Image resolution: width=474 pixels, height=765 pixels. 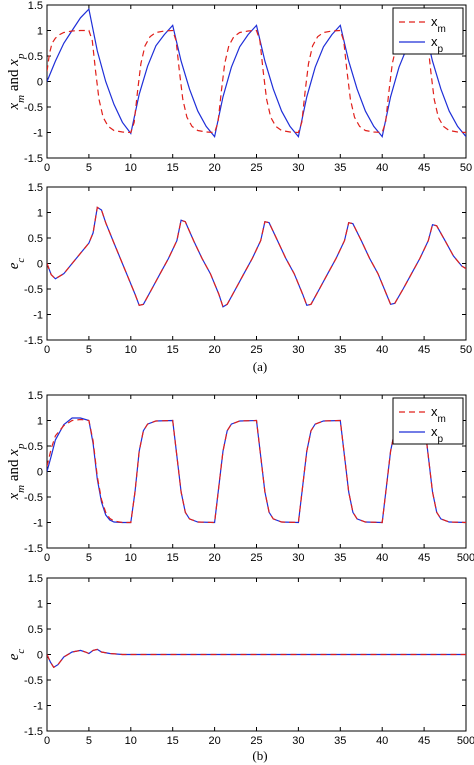 What do you see at coordinates (441, 49) in the screenshot?
I see `legend-label-subscript: p` at bounding box center [441, 49].